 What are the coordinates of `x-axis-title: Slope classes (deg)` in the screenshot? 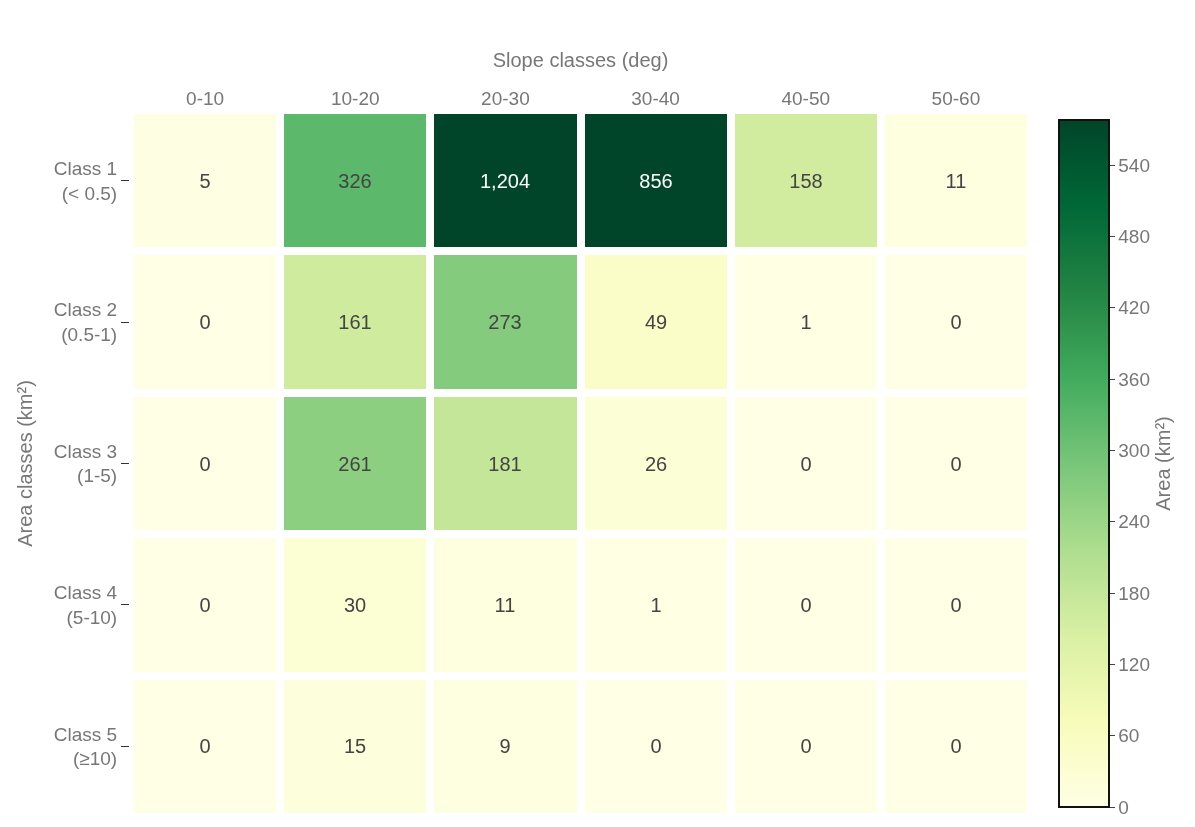 It's located at (580, 59).